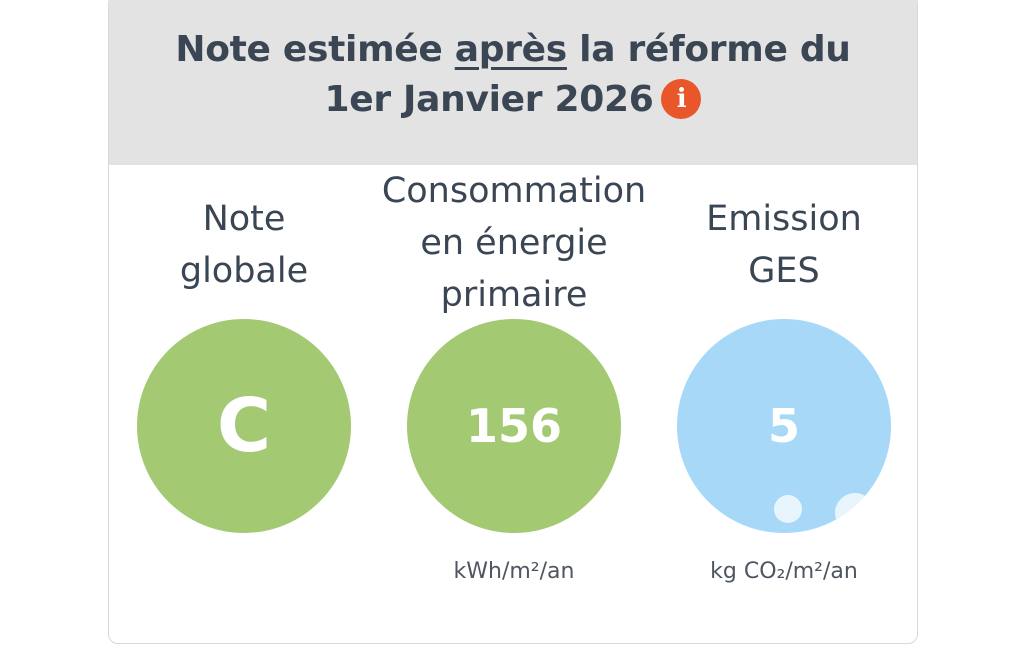  Describe the element at coordinates (514, 191) in the screenshot. I see `metric-title-line: Consommation` at that location.